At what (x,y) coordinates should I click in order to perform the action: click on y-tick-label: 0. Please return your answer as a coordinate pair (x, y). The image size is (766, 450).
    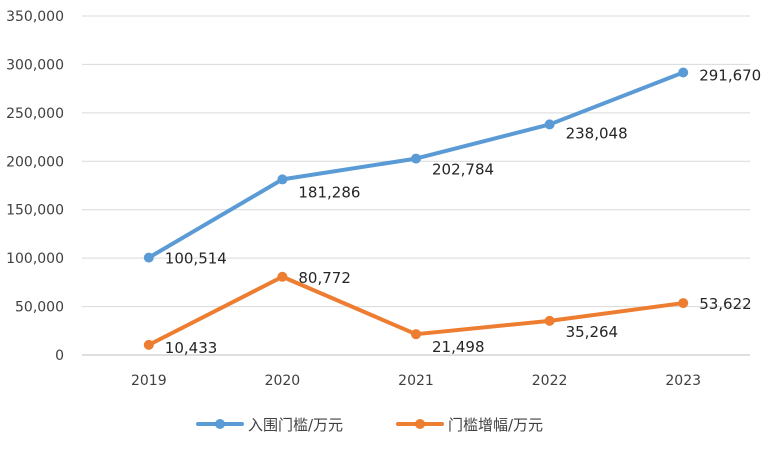
    Looking at the image, I should click on (59, 356).